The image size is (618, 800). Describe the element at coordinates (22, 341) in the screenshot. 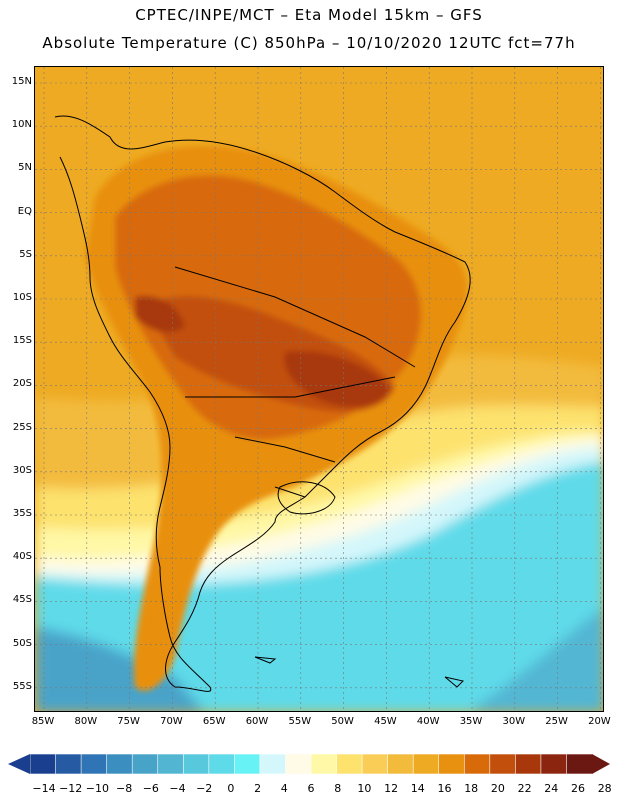

I see `latitude-label: 15S` at that location.